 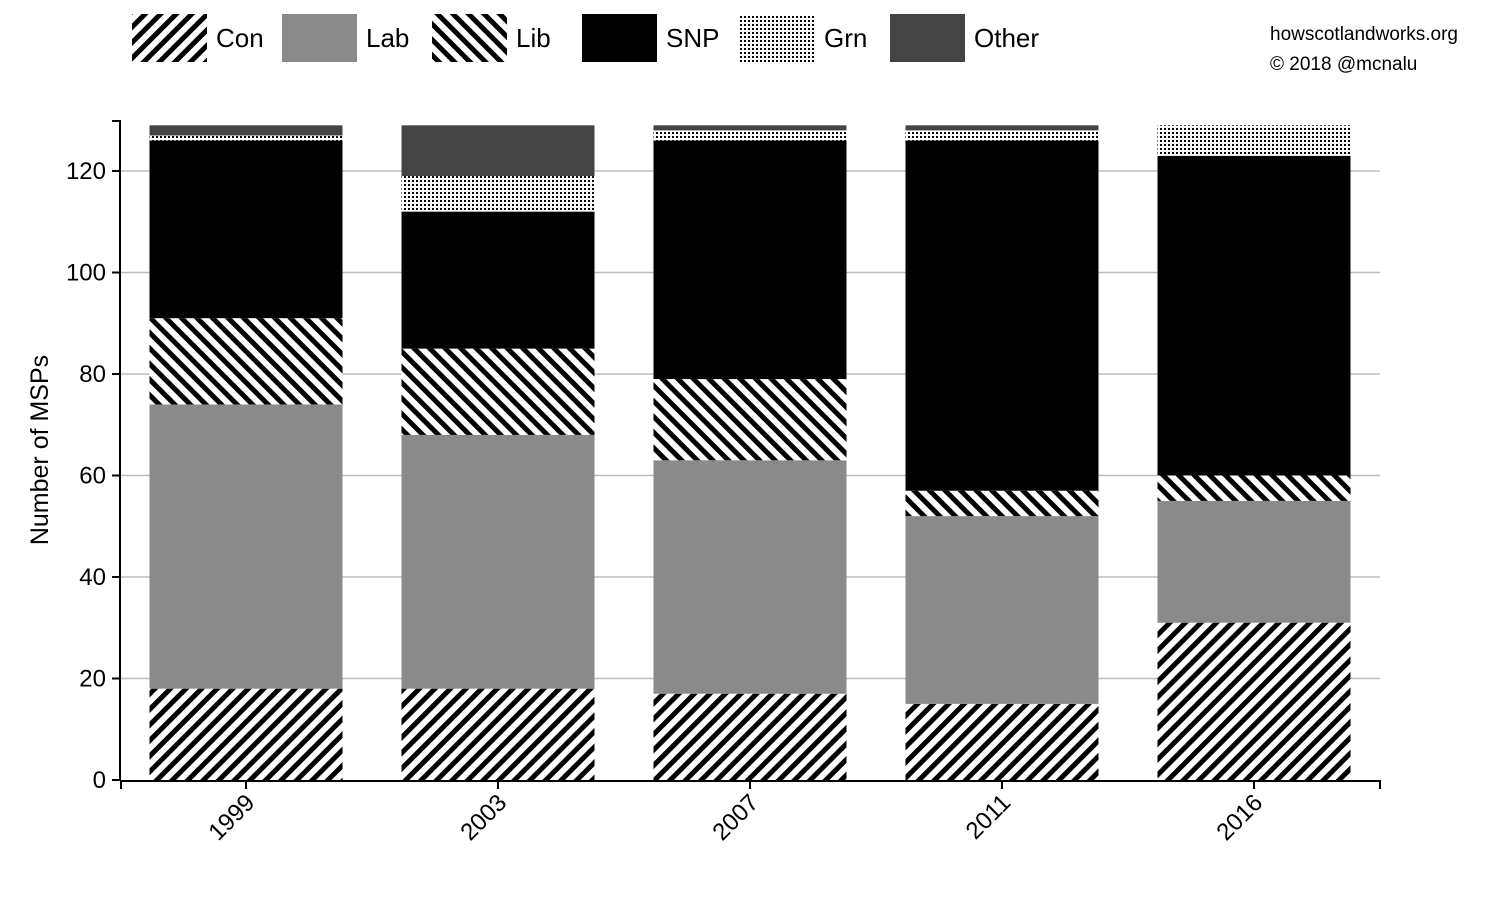 What do you see at coordinates (1002, 610) in the screenshot?
I see `bar-lab-2011` at bounding box center [1002, 610].